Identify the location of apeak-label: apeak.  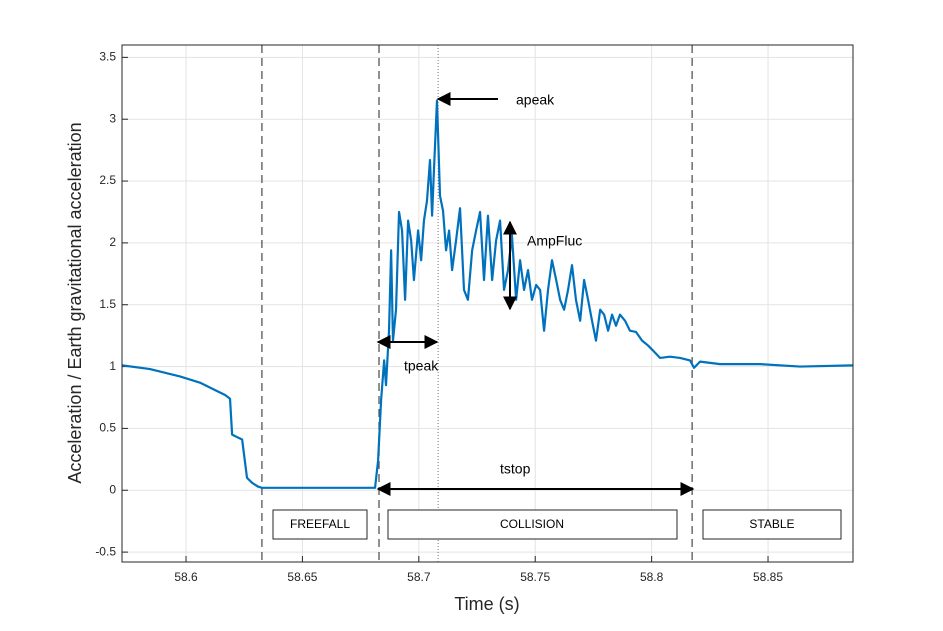
(535, 100).